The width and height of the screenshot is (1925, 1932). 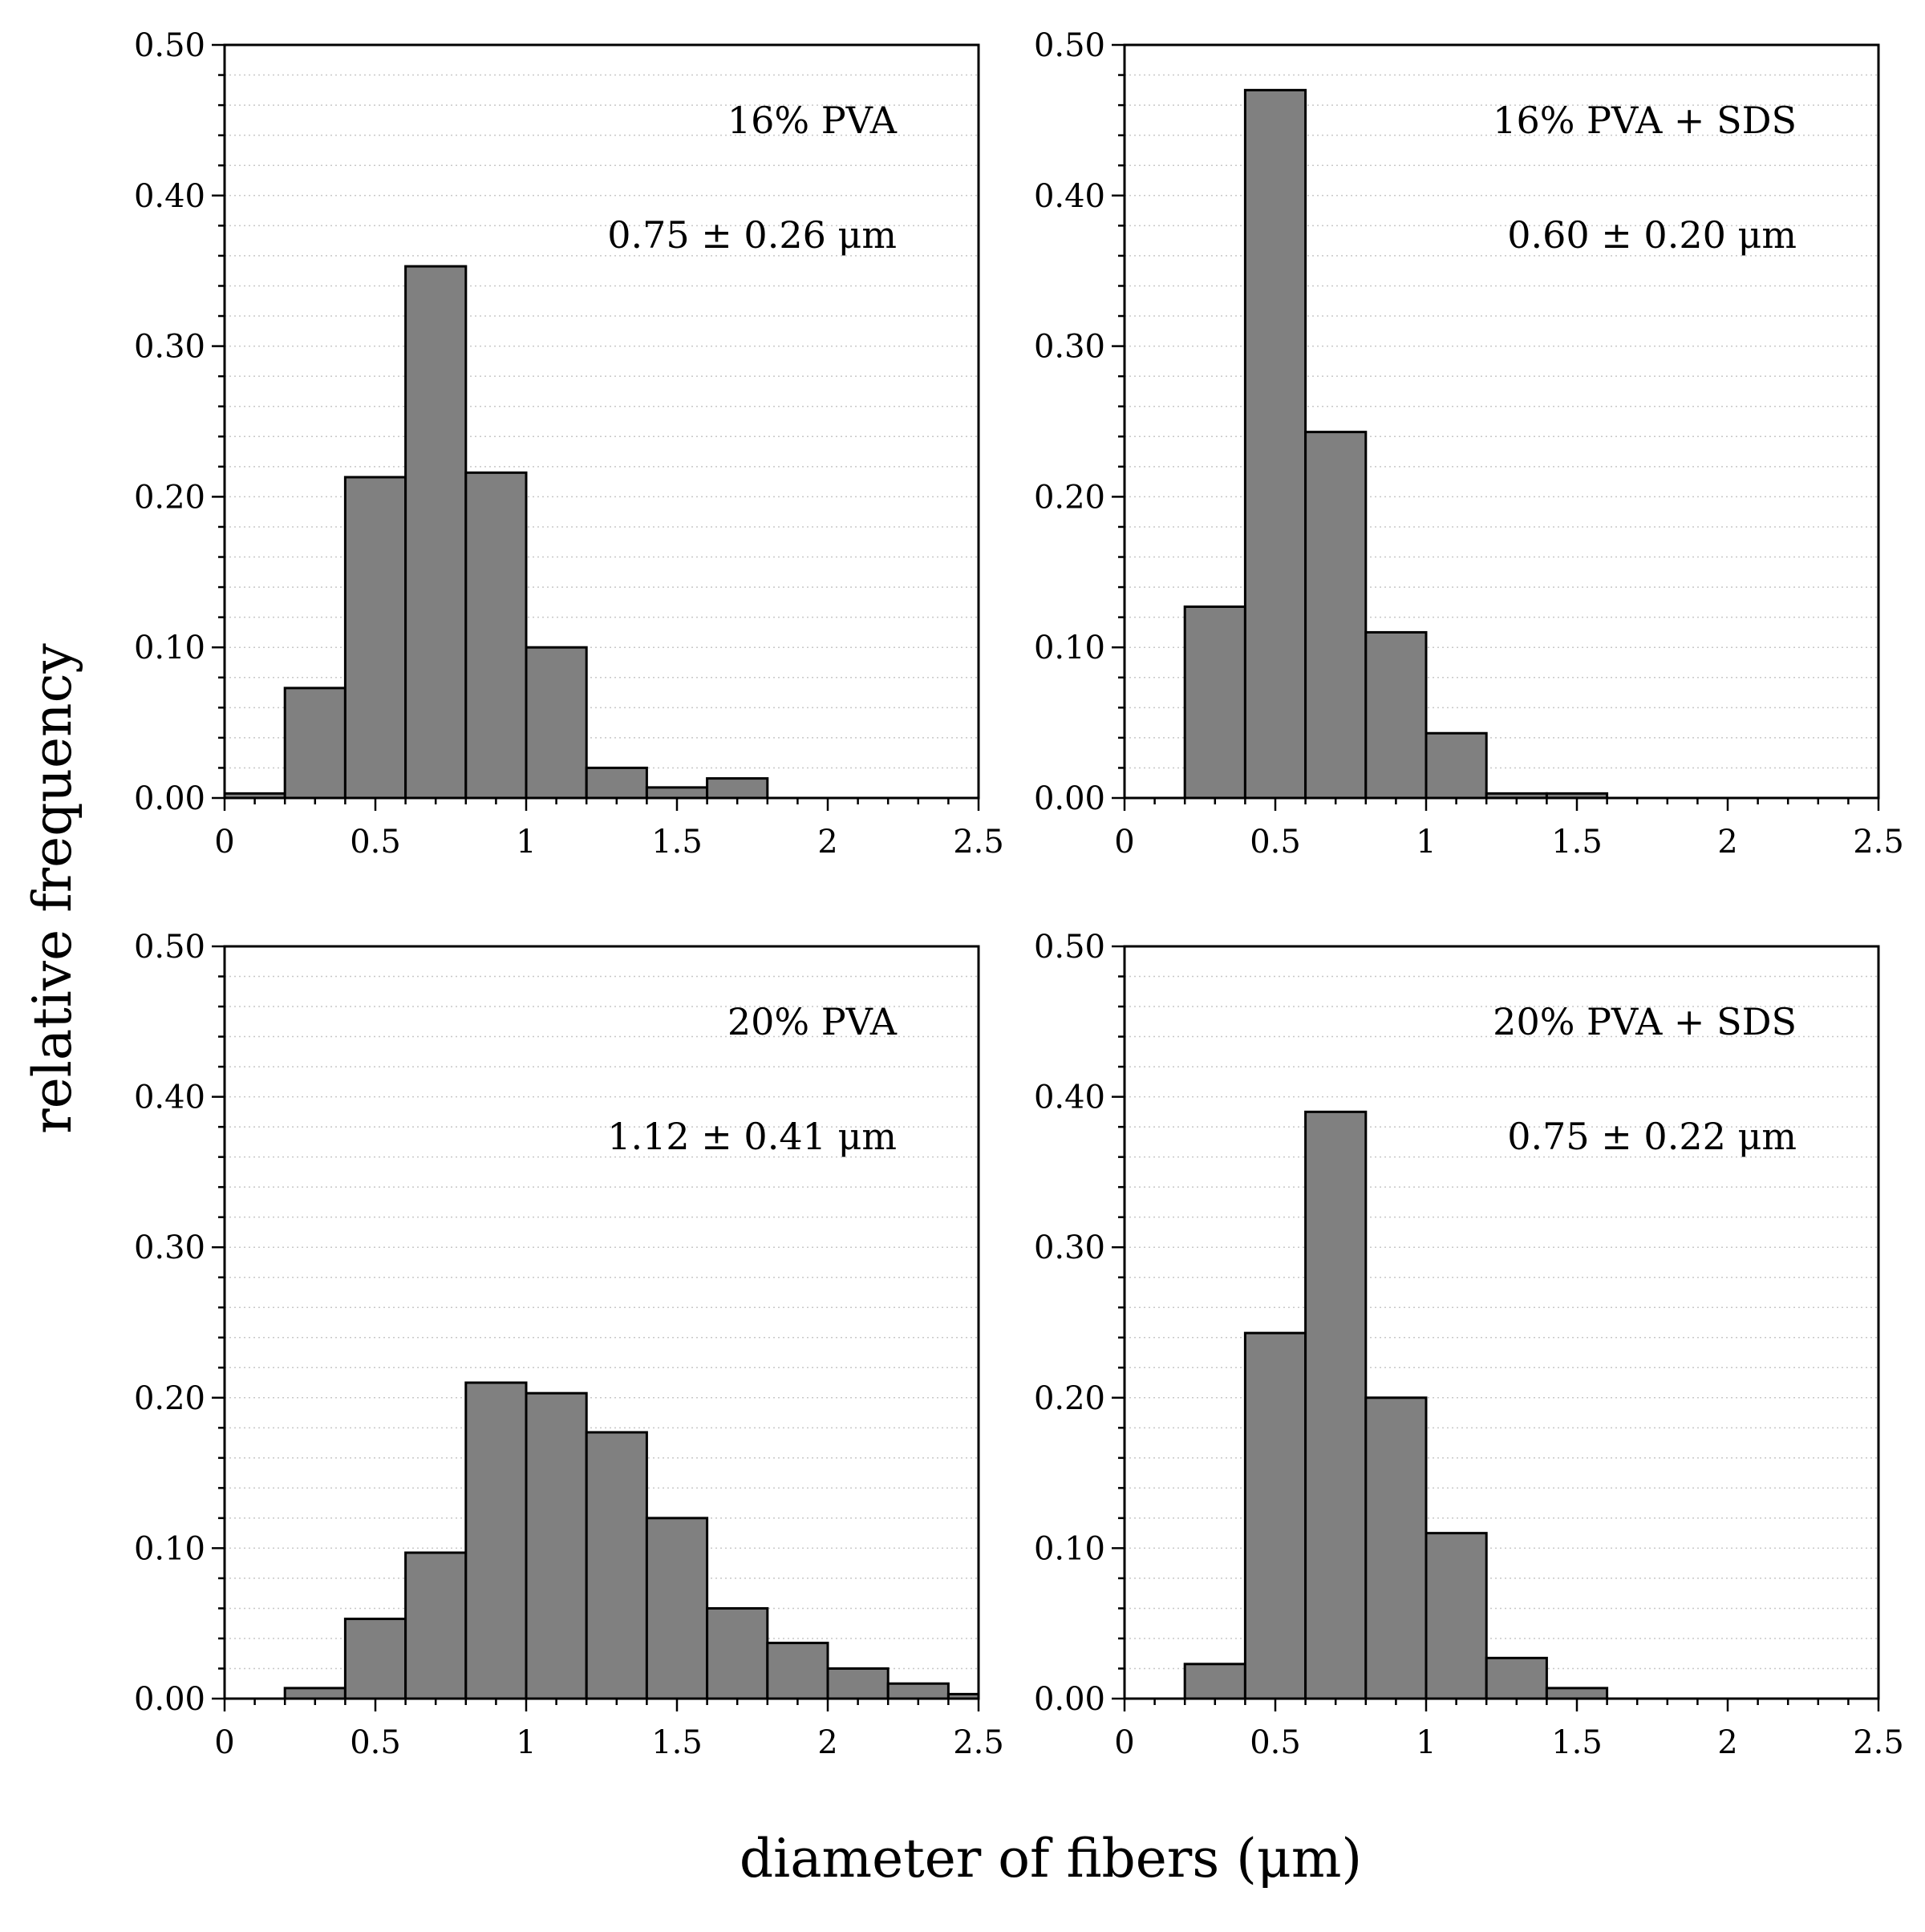 What do you see at coordinates (52, 887) in the screenshot?
I see `y-axis-title: relative frequency` at bounding box center [52, 887].